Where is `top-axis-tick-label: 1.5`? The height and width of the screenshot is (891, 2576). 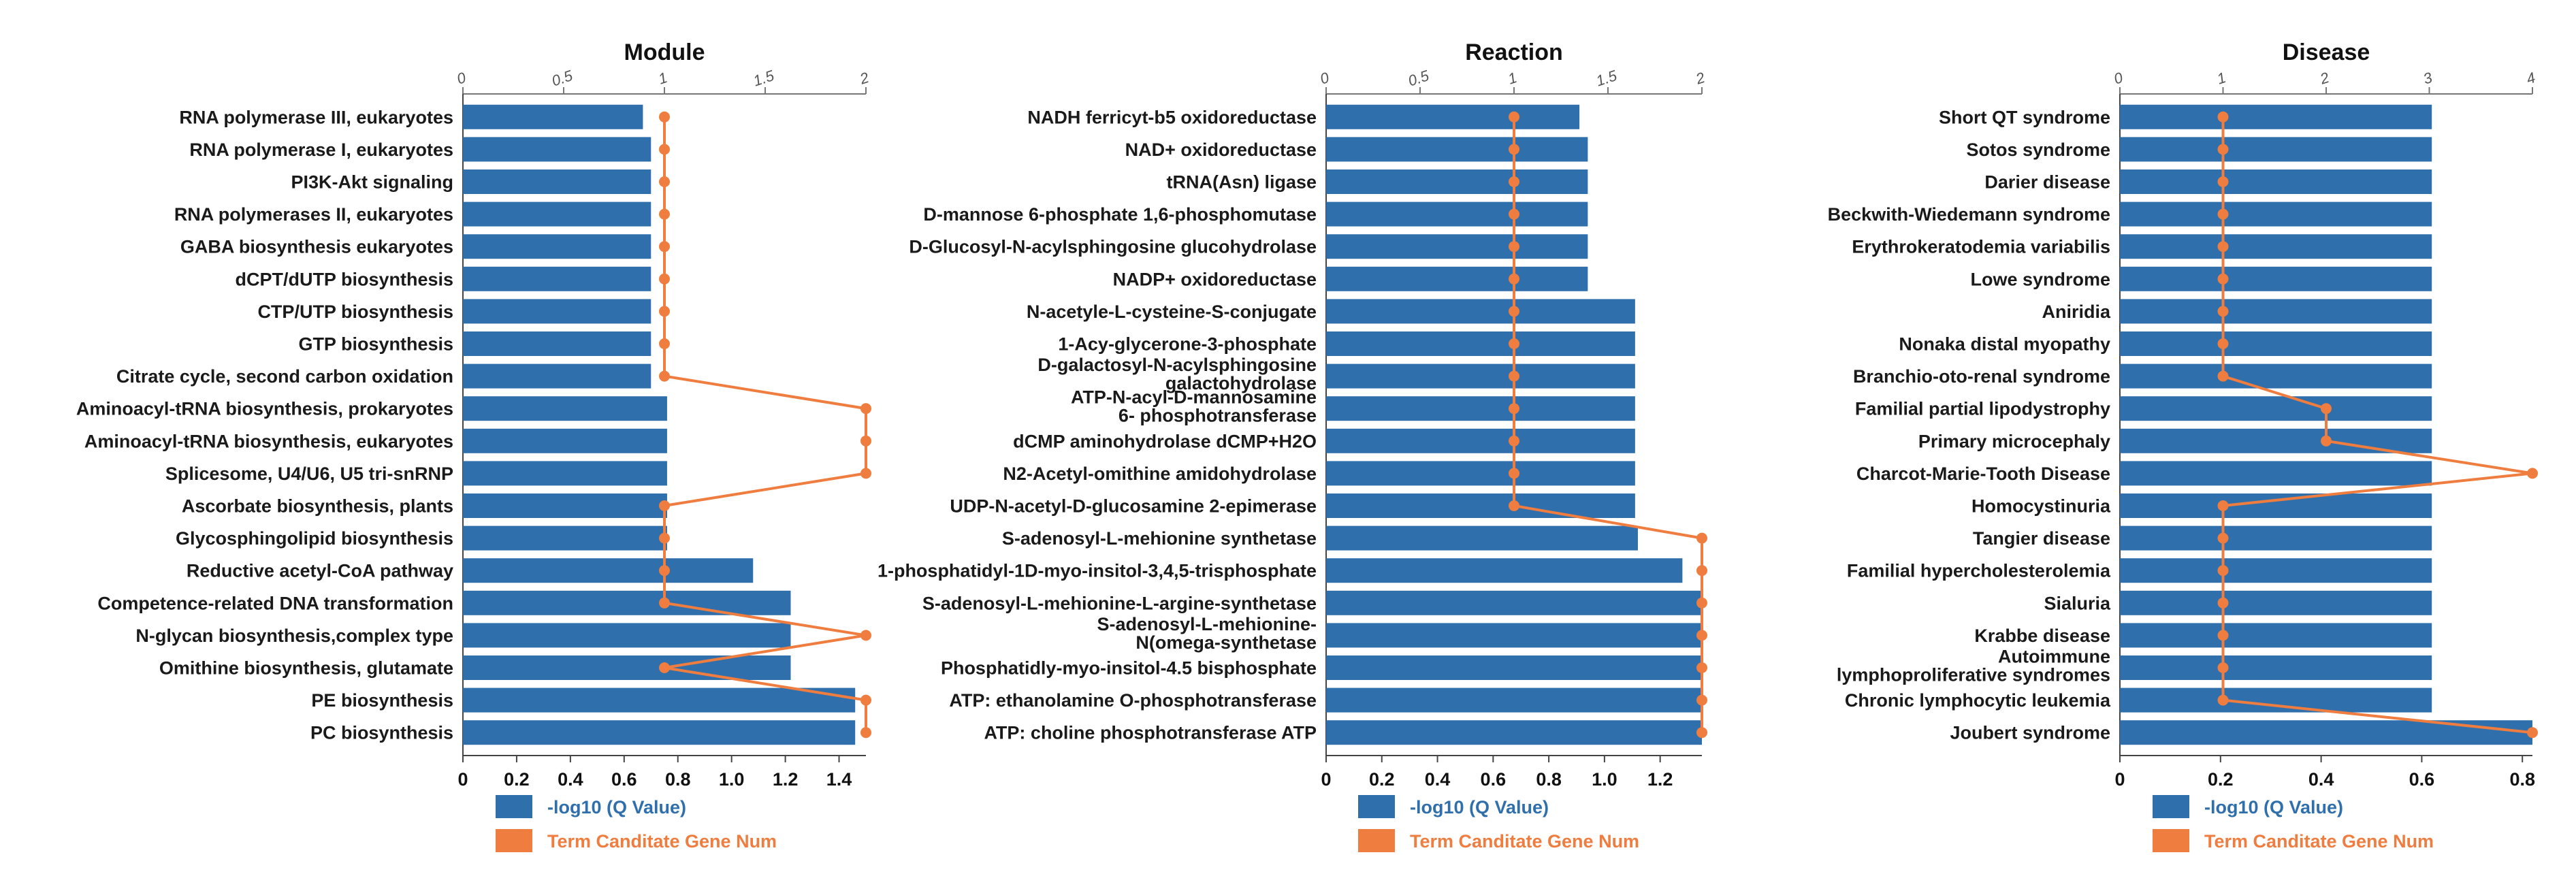
top-axis-tick-label: 1.5 is located at coordinates (764, 78).